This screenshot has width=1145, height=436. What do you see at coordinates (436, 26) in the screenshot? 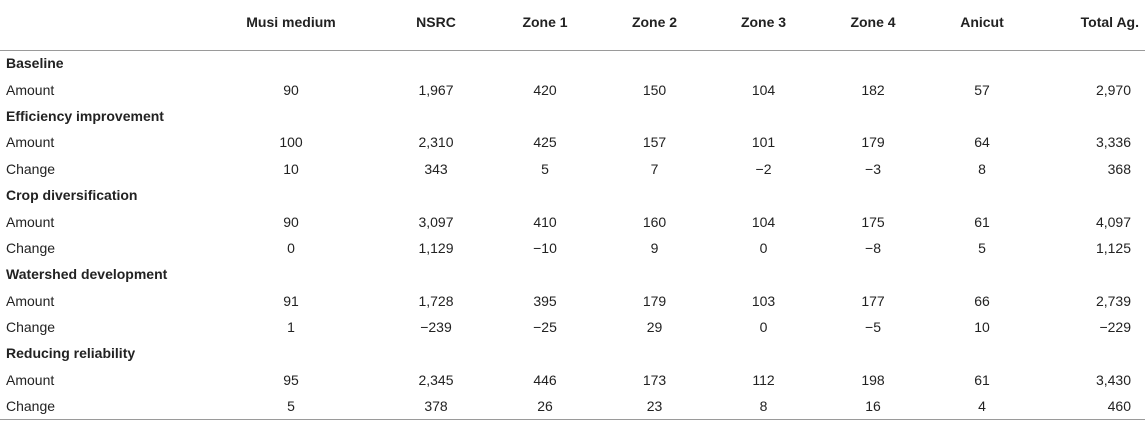
I see `header-cell-nsrc: NSRC` at bounding box center [436, 26].